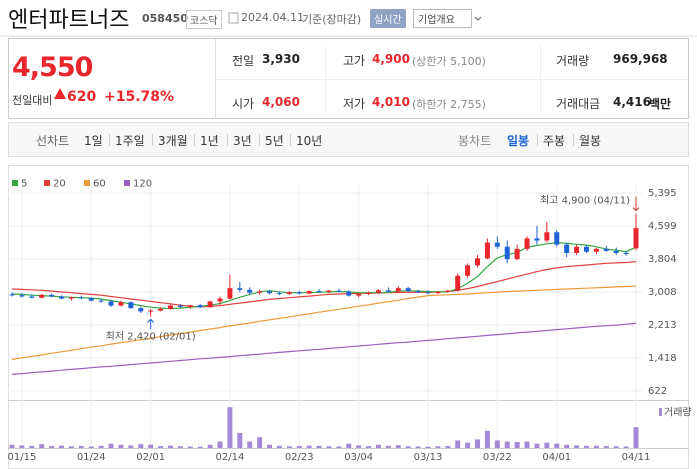  Describe the element at coordinates (130, 141) in the screenshot. I see `period-tab: 1주일` at that location.